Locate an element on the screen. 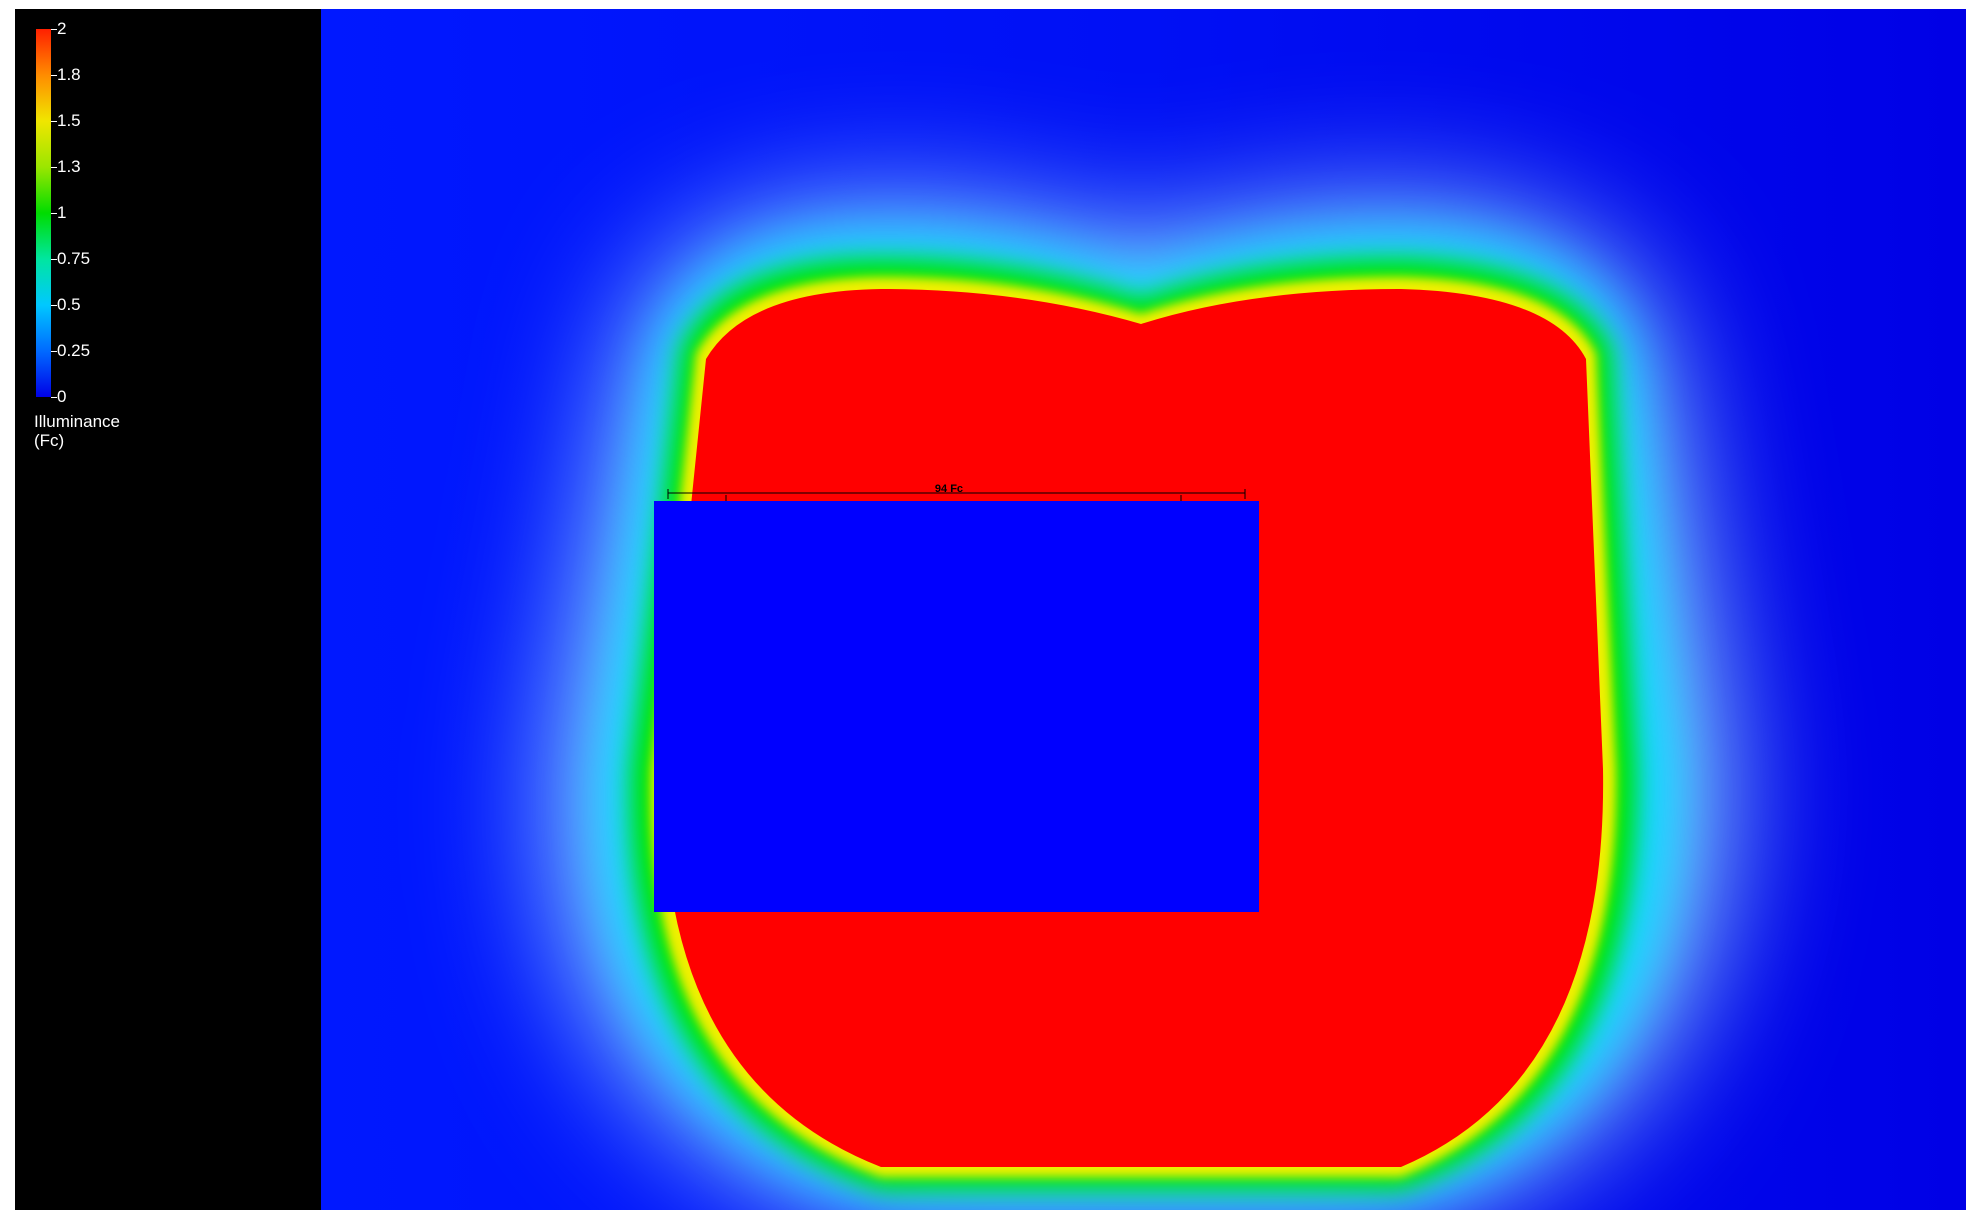 This screenshot has width=1966, height=1210. legend-tick-label: 1.8 is located at coordinates (69, 74).